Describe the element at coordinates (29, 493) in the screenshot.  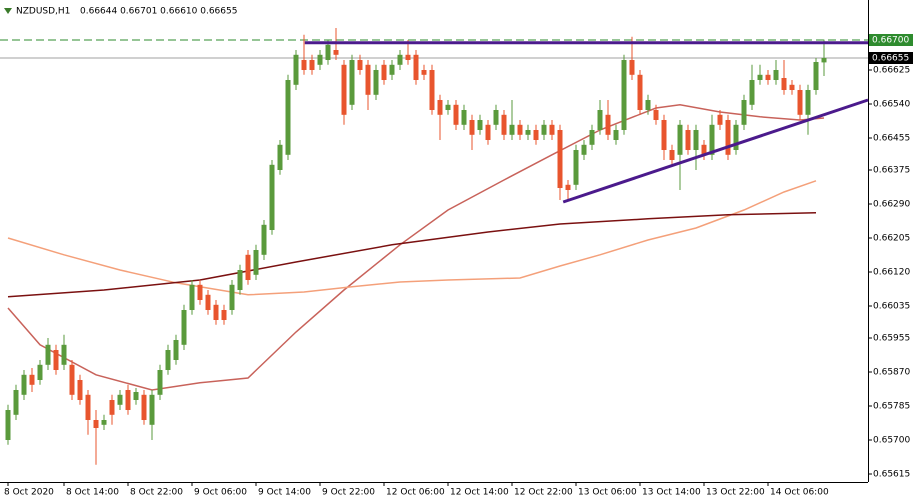
I see `x-tick-label: 8 Oct 2020` at that location.